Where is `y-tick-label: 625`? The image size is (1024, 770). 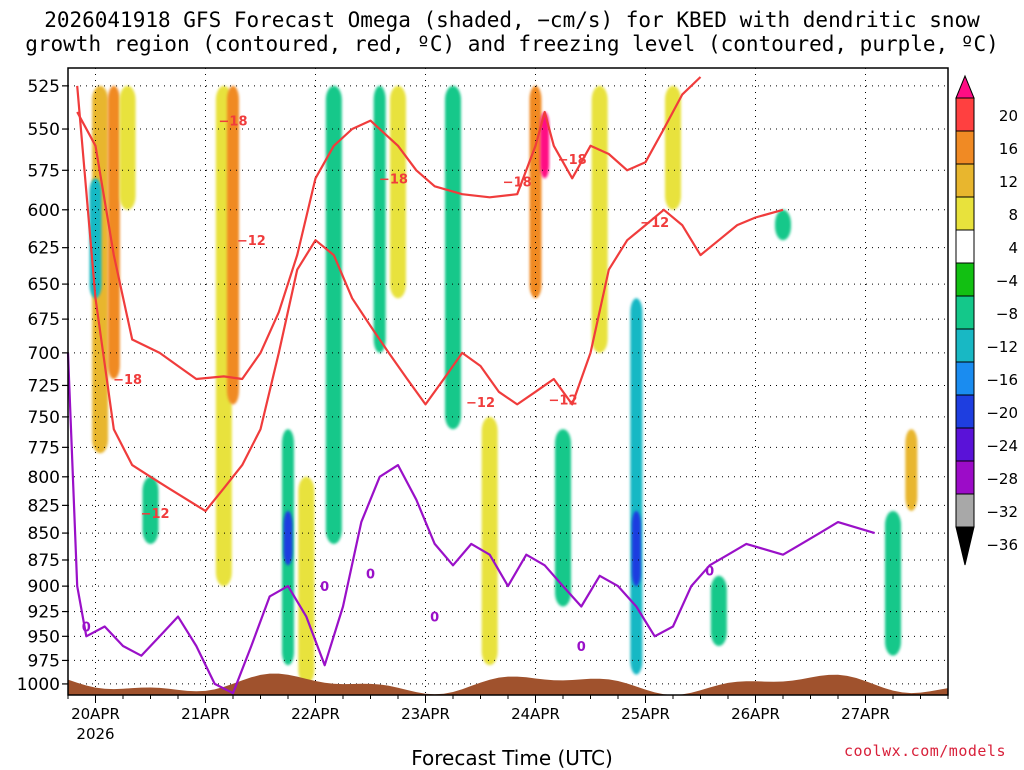 y-tick-label: 625 is located at coordinates (44, 249).